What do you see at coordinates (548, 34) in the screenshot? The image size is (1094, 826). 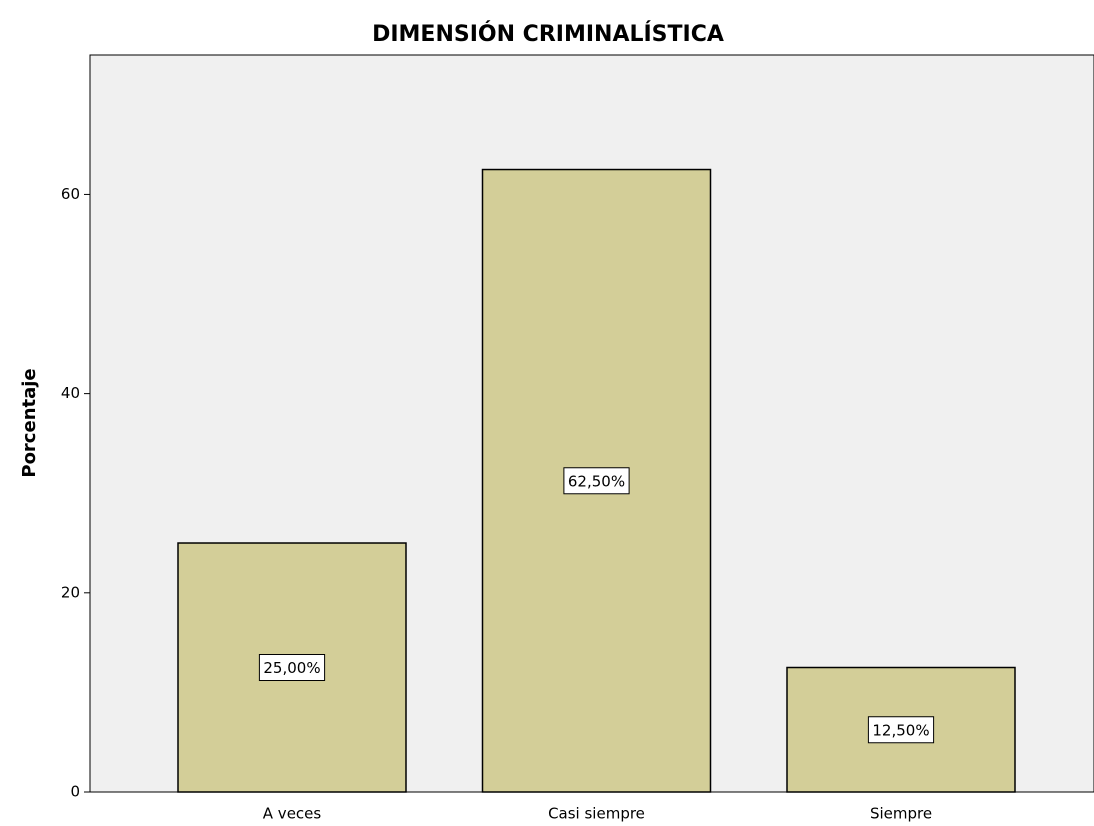 I see `chart-title: DIMENSIÓN CRIMINALÍSTICA` at bounding box center [548, 34].